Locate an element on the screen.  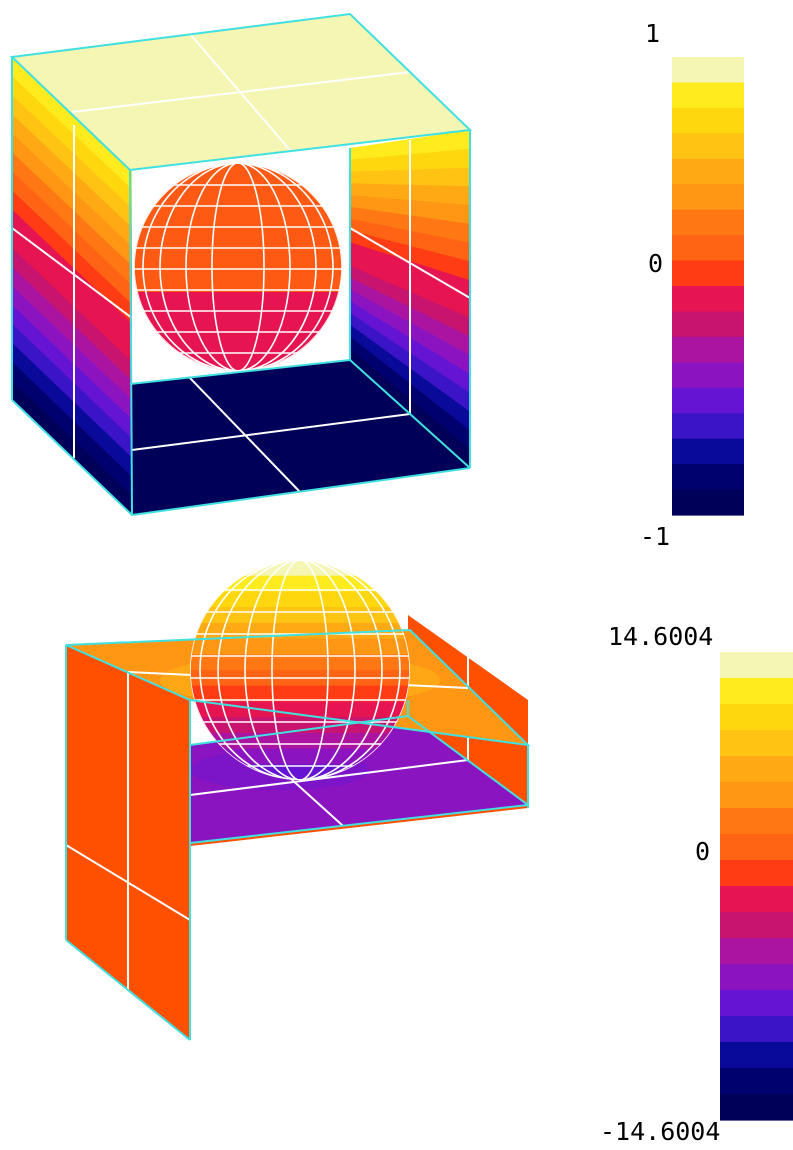
cube-1-floor-face is located at coordinates (300, 437).